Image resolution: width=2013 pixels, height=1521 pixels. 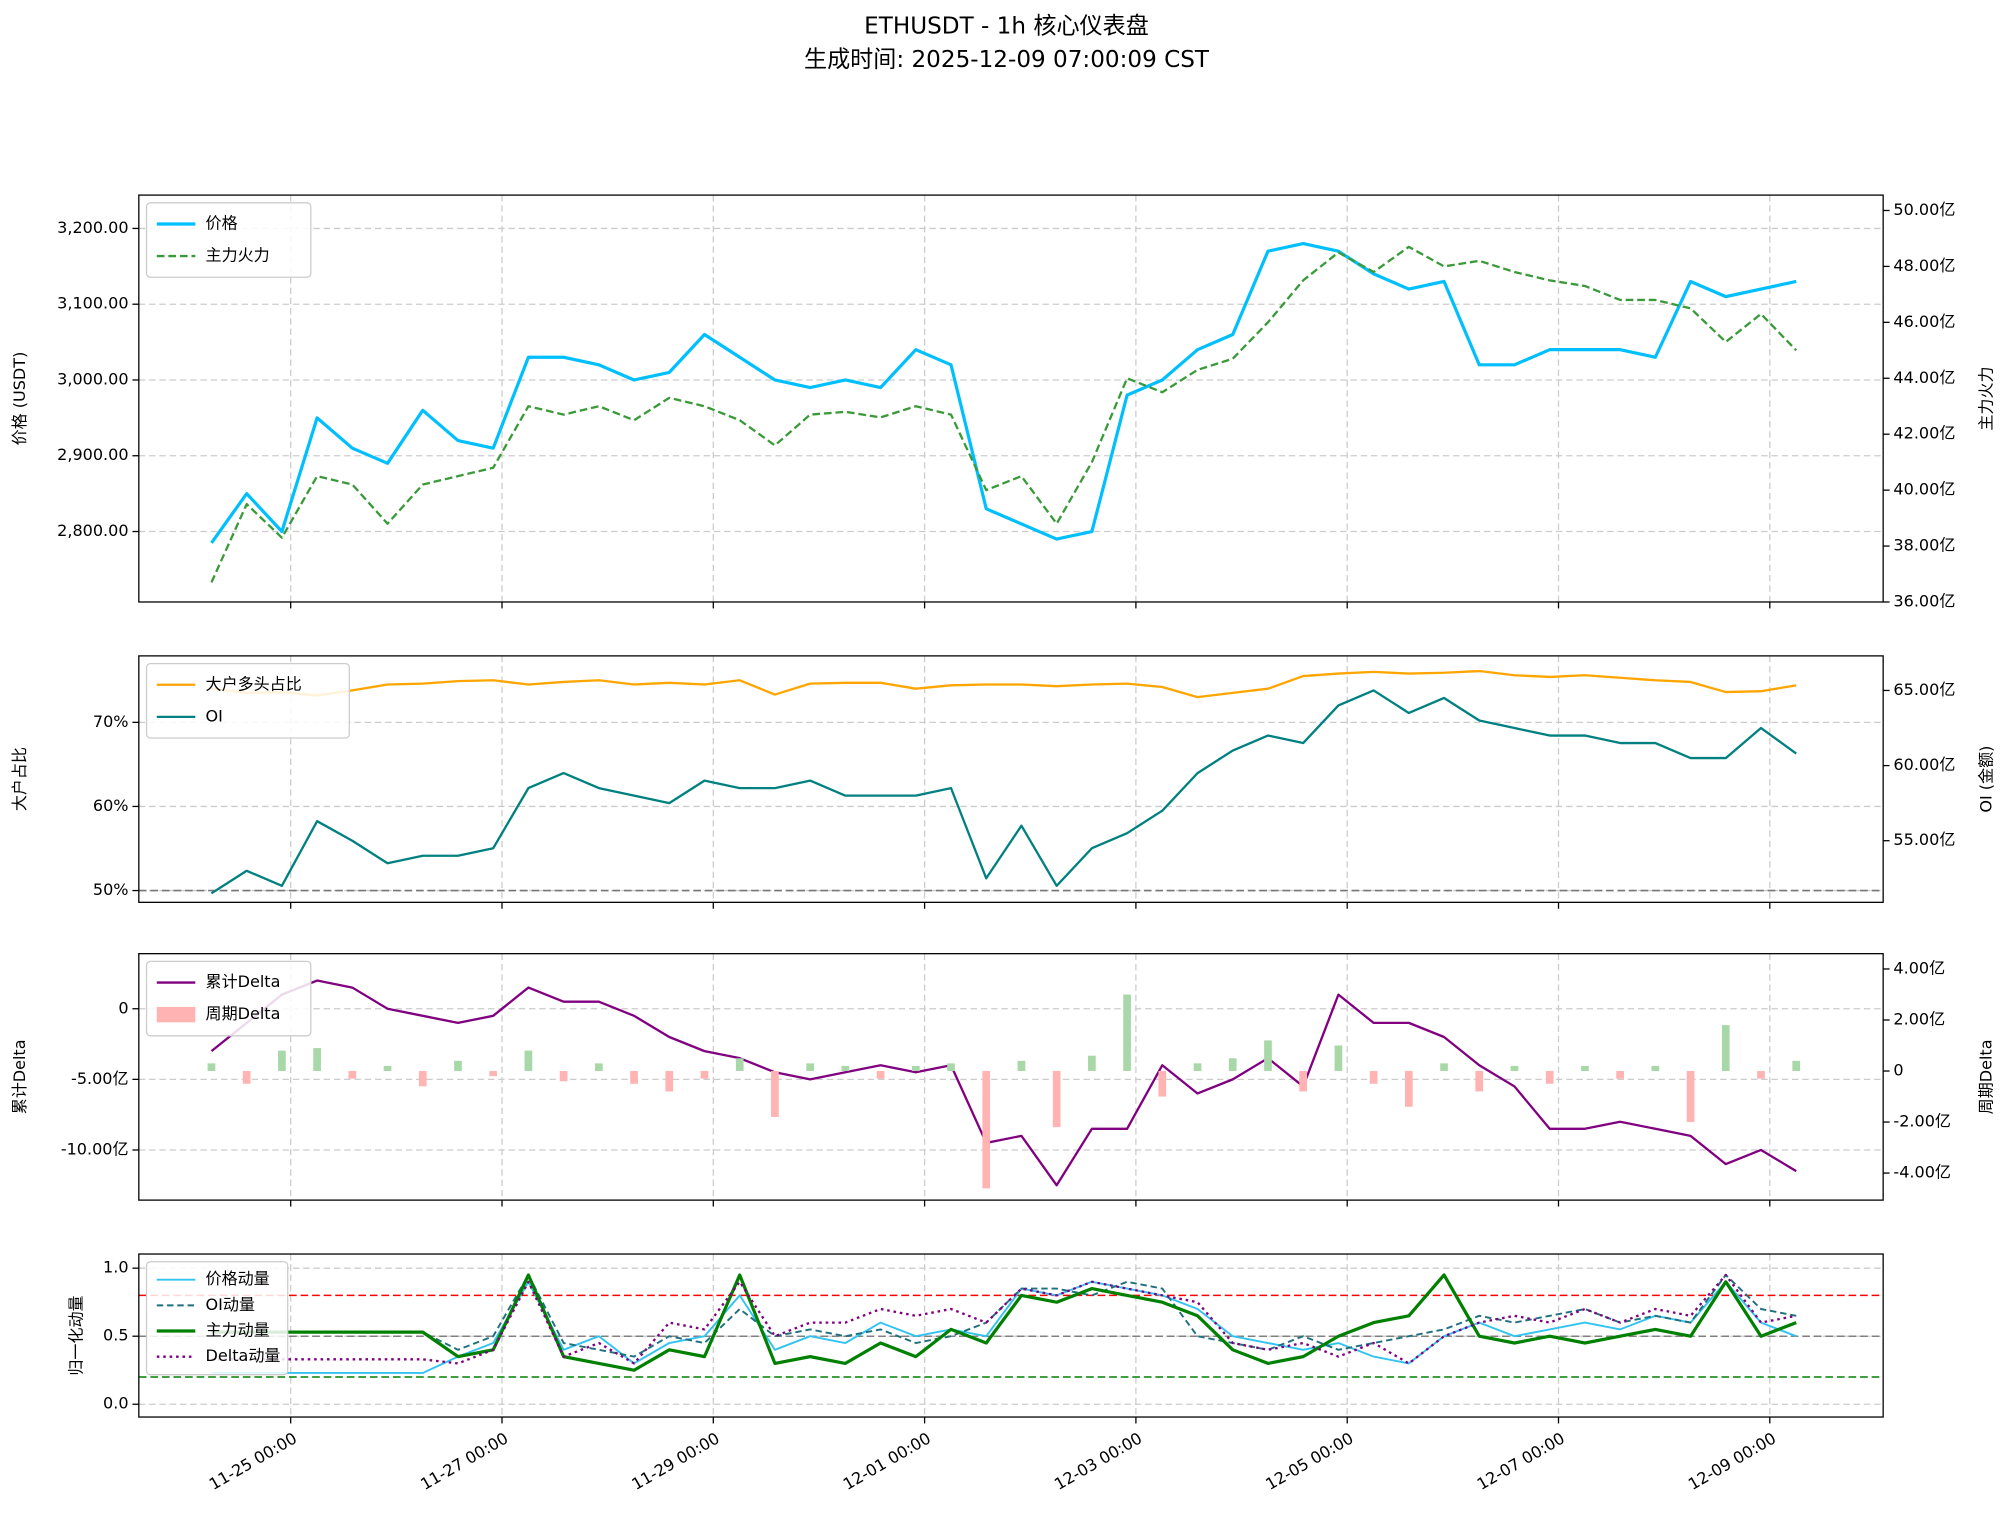 What do you see at coordinates (116, 1267) in the screenshot?
I see `y-tick-label: 1.0` at bounding box center [116, 1267].